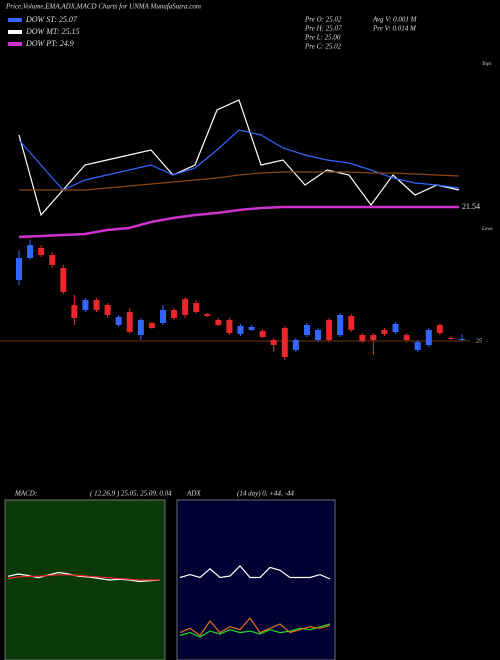  I want to click on info-label: Pre L: 25.00, so click(322, 38).